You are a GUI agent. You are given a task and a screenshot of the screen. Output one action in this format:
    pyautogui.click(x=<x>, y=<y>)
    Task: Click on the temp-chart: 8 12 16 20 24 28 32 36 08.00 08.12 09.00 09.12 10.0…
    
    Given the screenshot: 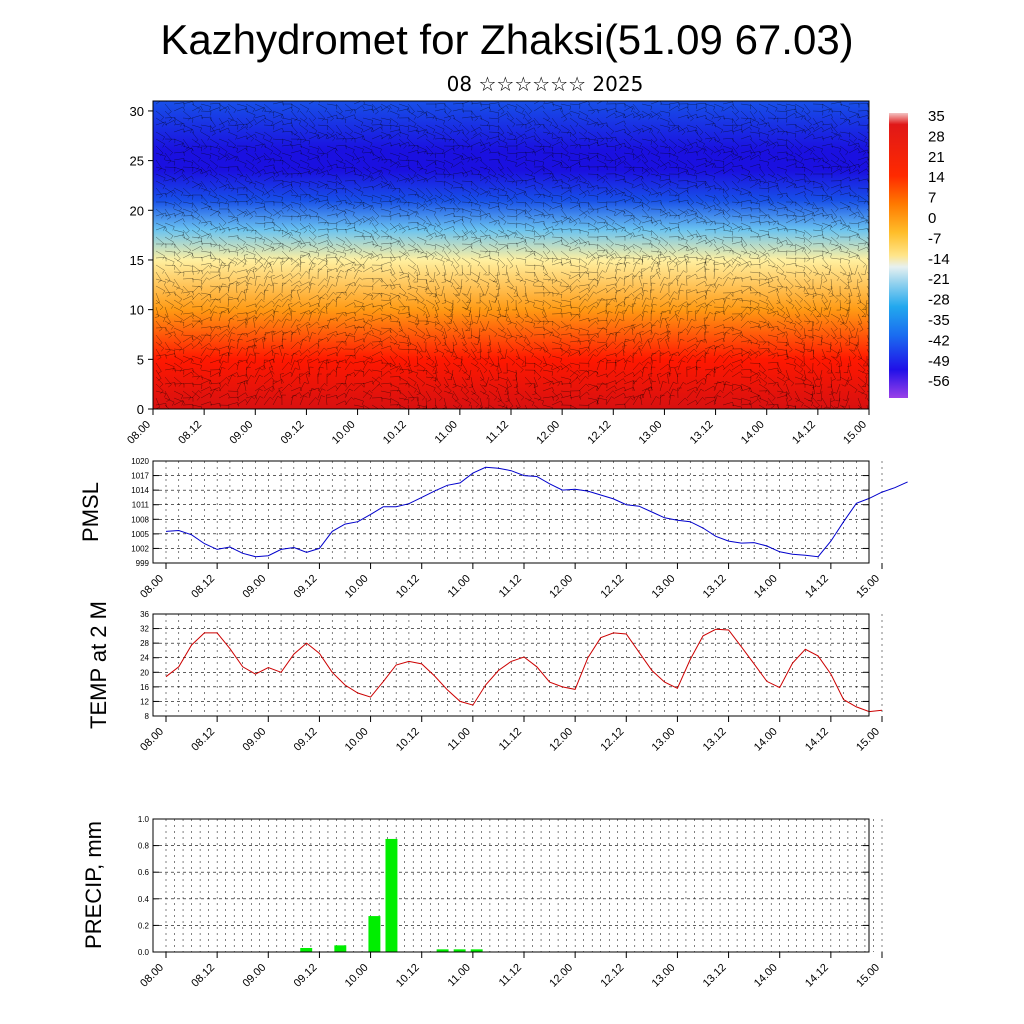 What is the action you would take?
    pyautogui.click(x=484, y=677)
    